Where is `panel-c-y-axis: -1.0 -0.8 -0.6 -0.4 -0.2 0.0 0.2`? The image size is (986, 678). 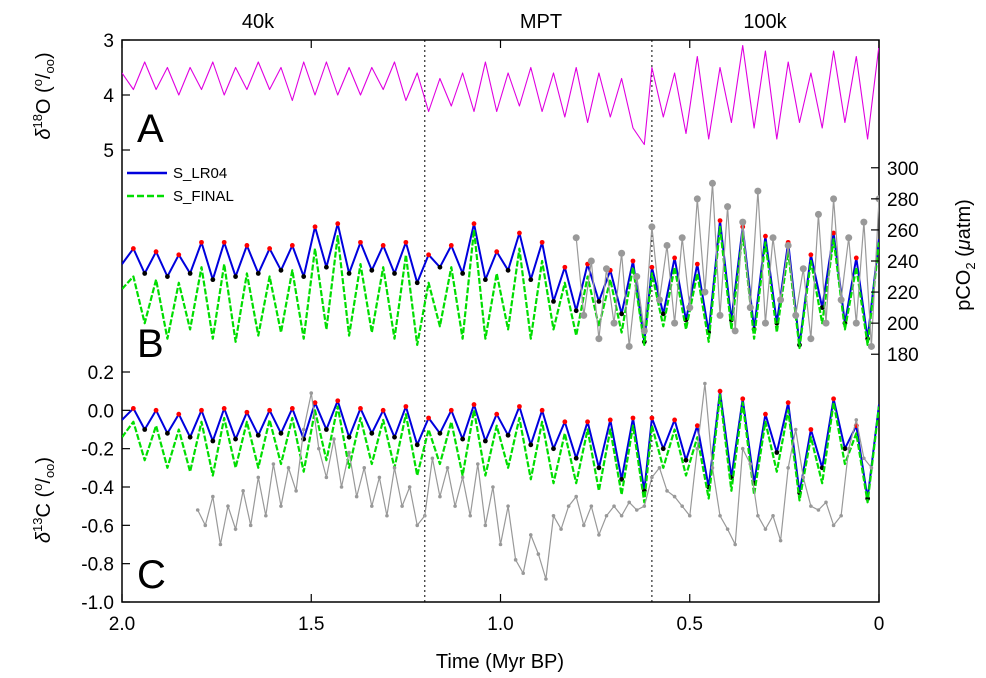
panel-c-y-axis: -1.0 -0.8 -0.6 -0.4 -0.2 0.0 0.2 is located at coordinates (105, 488).